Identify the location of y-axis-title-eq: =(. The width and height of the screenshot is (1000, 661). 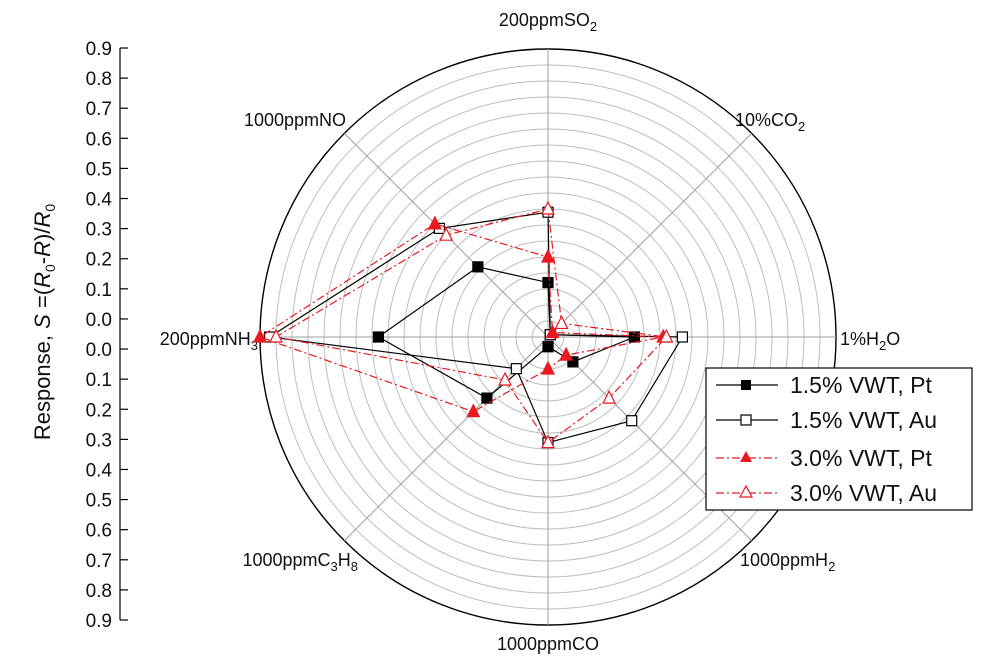
(42, 300).